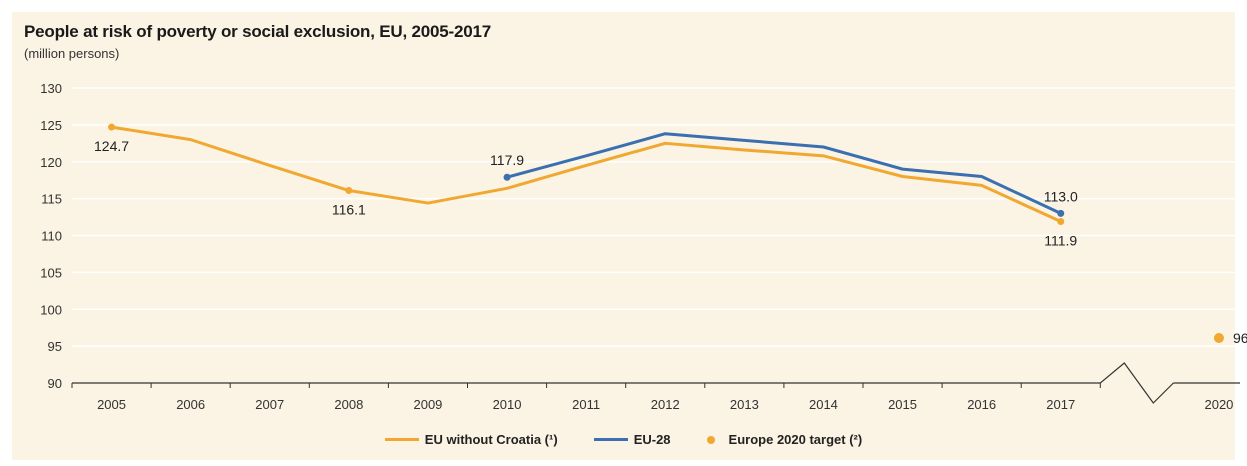 This screenshot has width=1247, height=466. What do you see at coordinates (981, 404) in the screenshot?
I see `x-tick-label: 2016` at bounding box center [981, 404].